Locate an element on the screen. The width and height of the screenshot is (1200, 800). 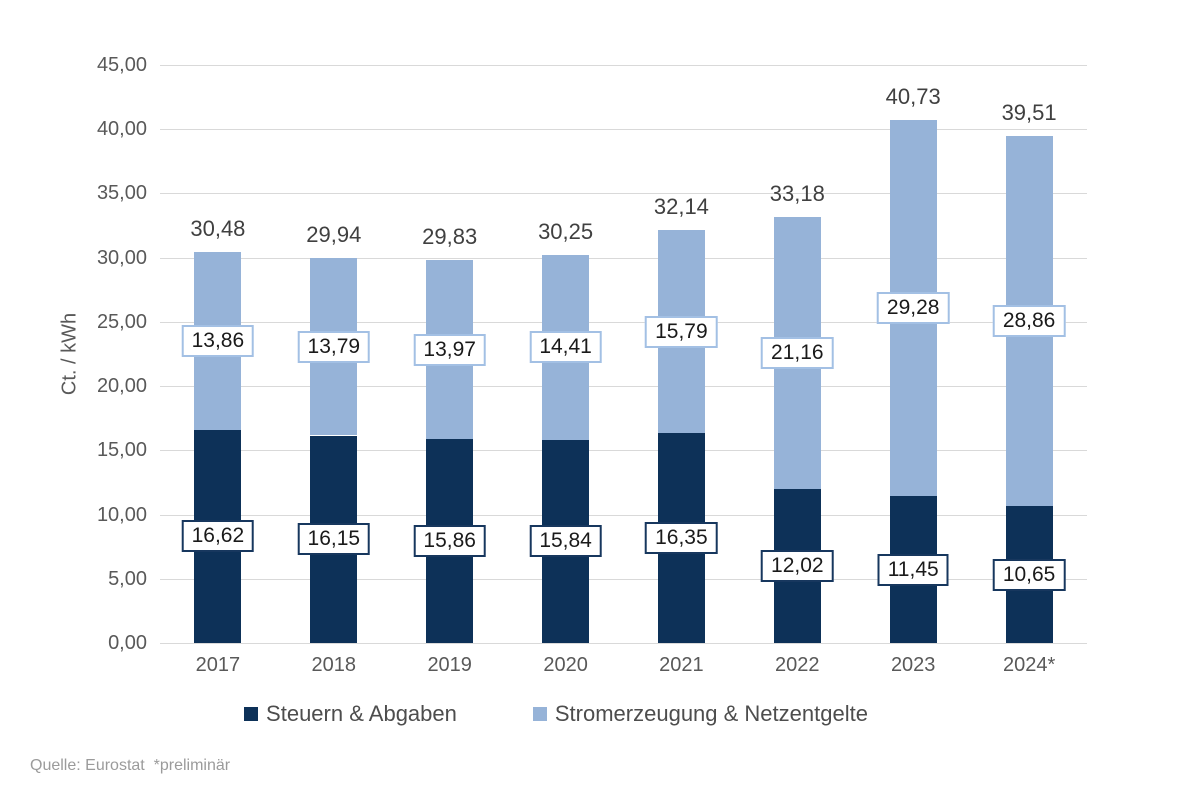
source-note: Quelle: Eurostat *preliminär is located at coordinates (130, 765).